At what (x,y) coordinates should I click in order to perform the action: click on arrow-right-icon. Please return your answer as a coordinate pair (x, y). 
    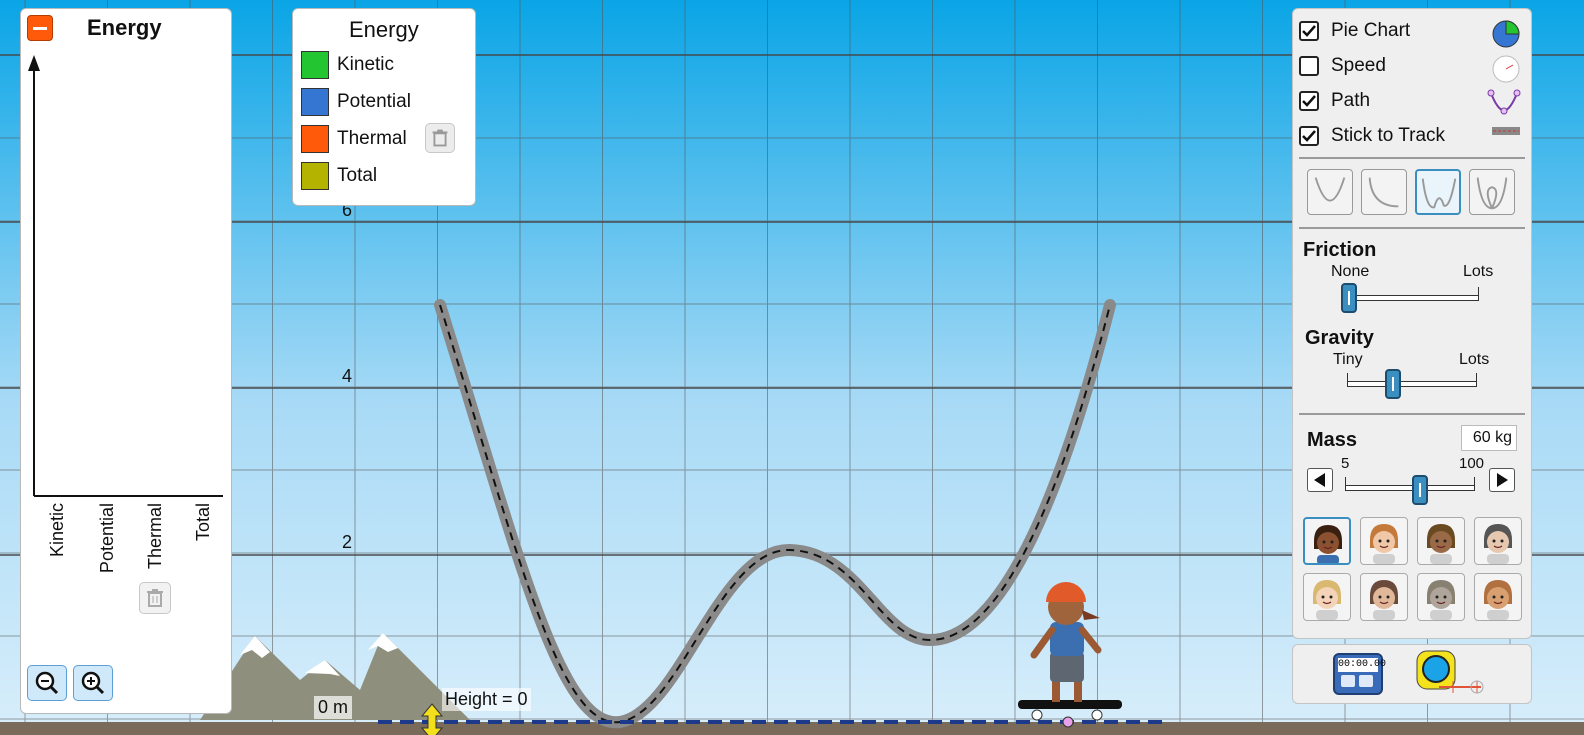
    Looking at the image, I should click on (1502, 480).